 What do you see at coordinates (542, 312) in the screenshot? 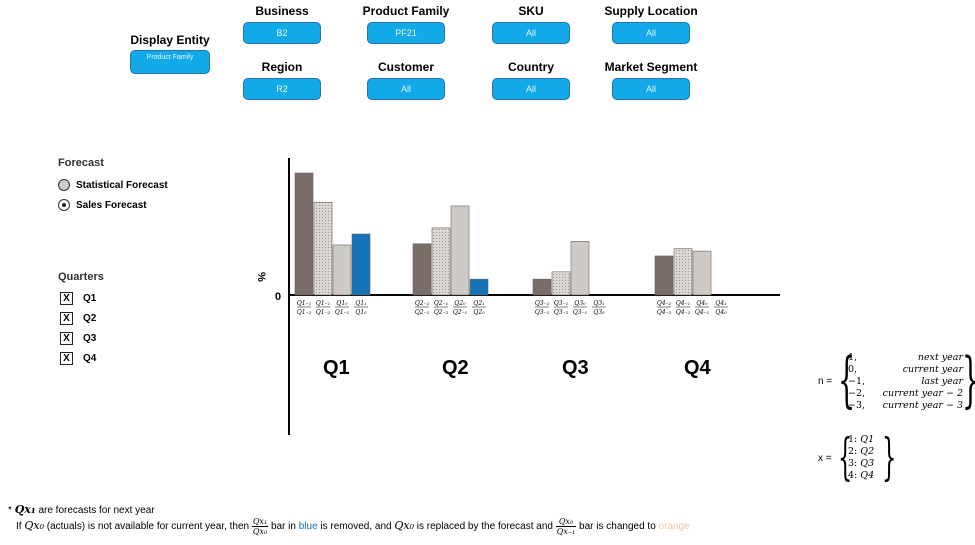
I see `tick-label-denominator: Q3₋₃` at bounding box center [542, 312].